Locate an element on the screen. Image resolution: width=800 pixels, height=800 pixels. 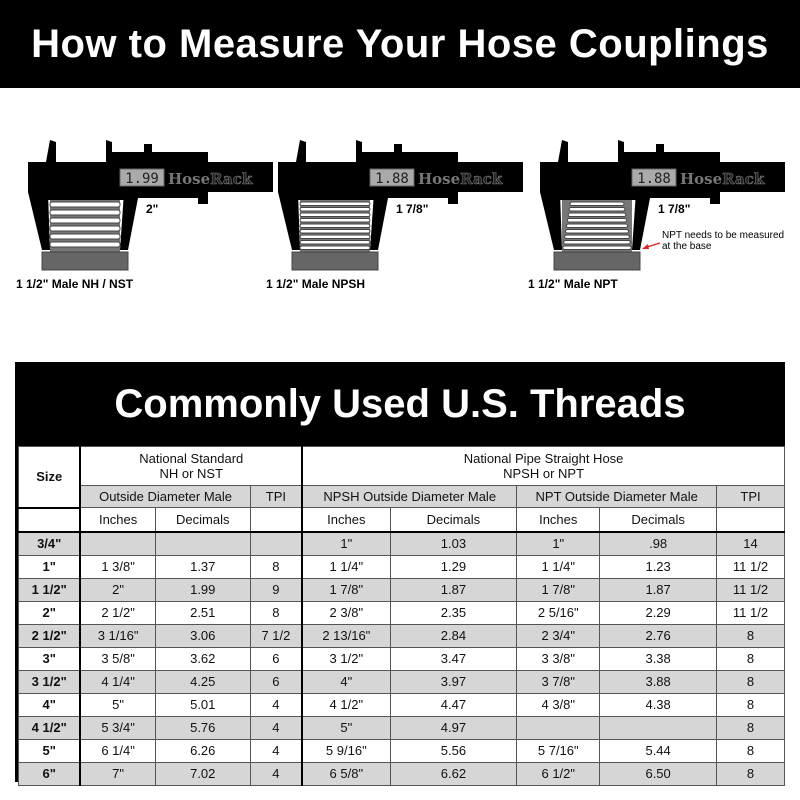
cell-npsh-decimals: 4.47 is located at coordinates (453, 704).